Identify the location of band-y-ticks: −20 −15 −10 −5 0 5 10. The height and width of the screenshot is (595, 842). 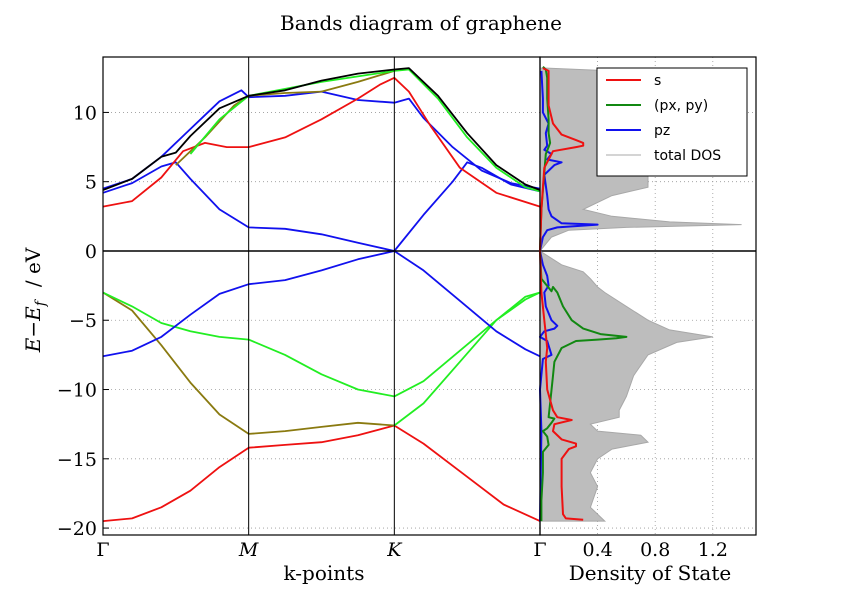
(83, 321).